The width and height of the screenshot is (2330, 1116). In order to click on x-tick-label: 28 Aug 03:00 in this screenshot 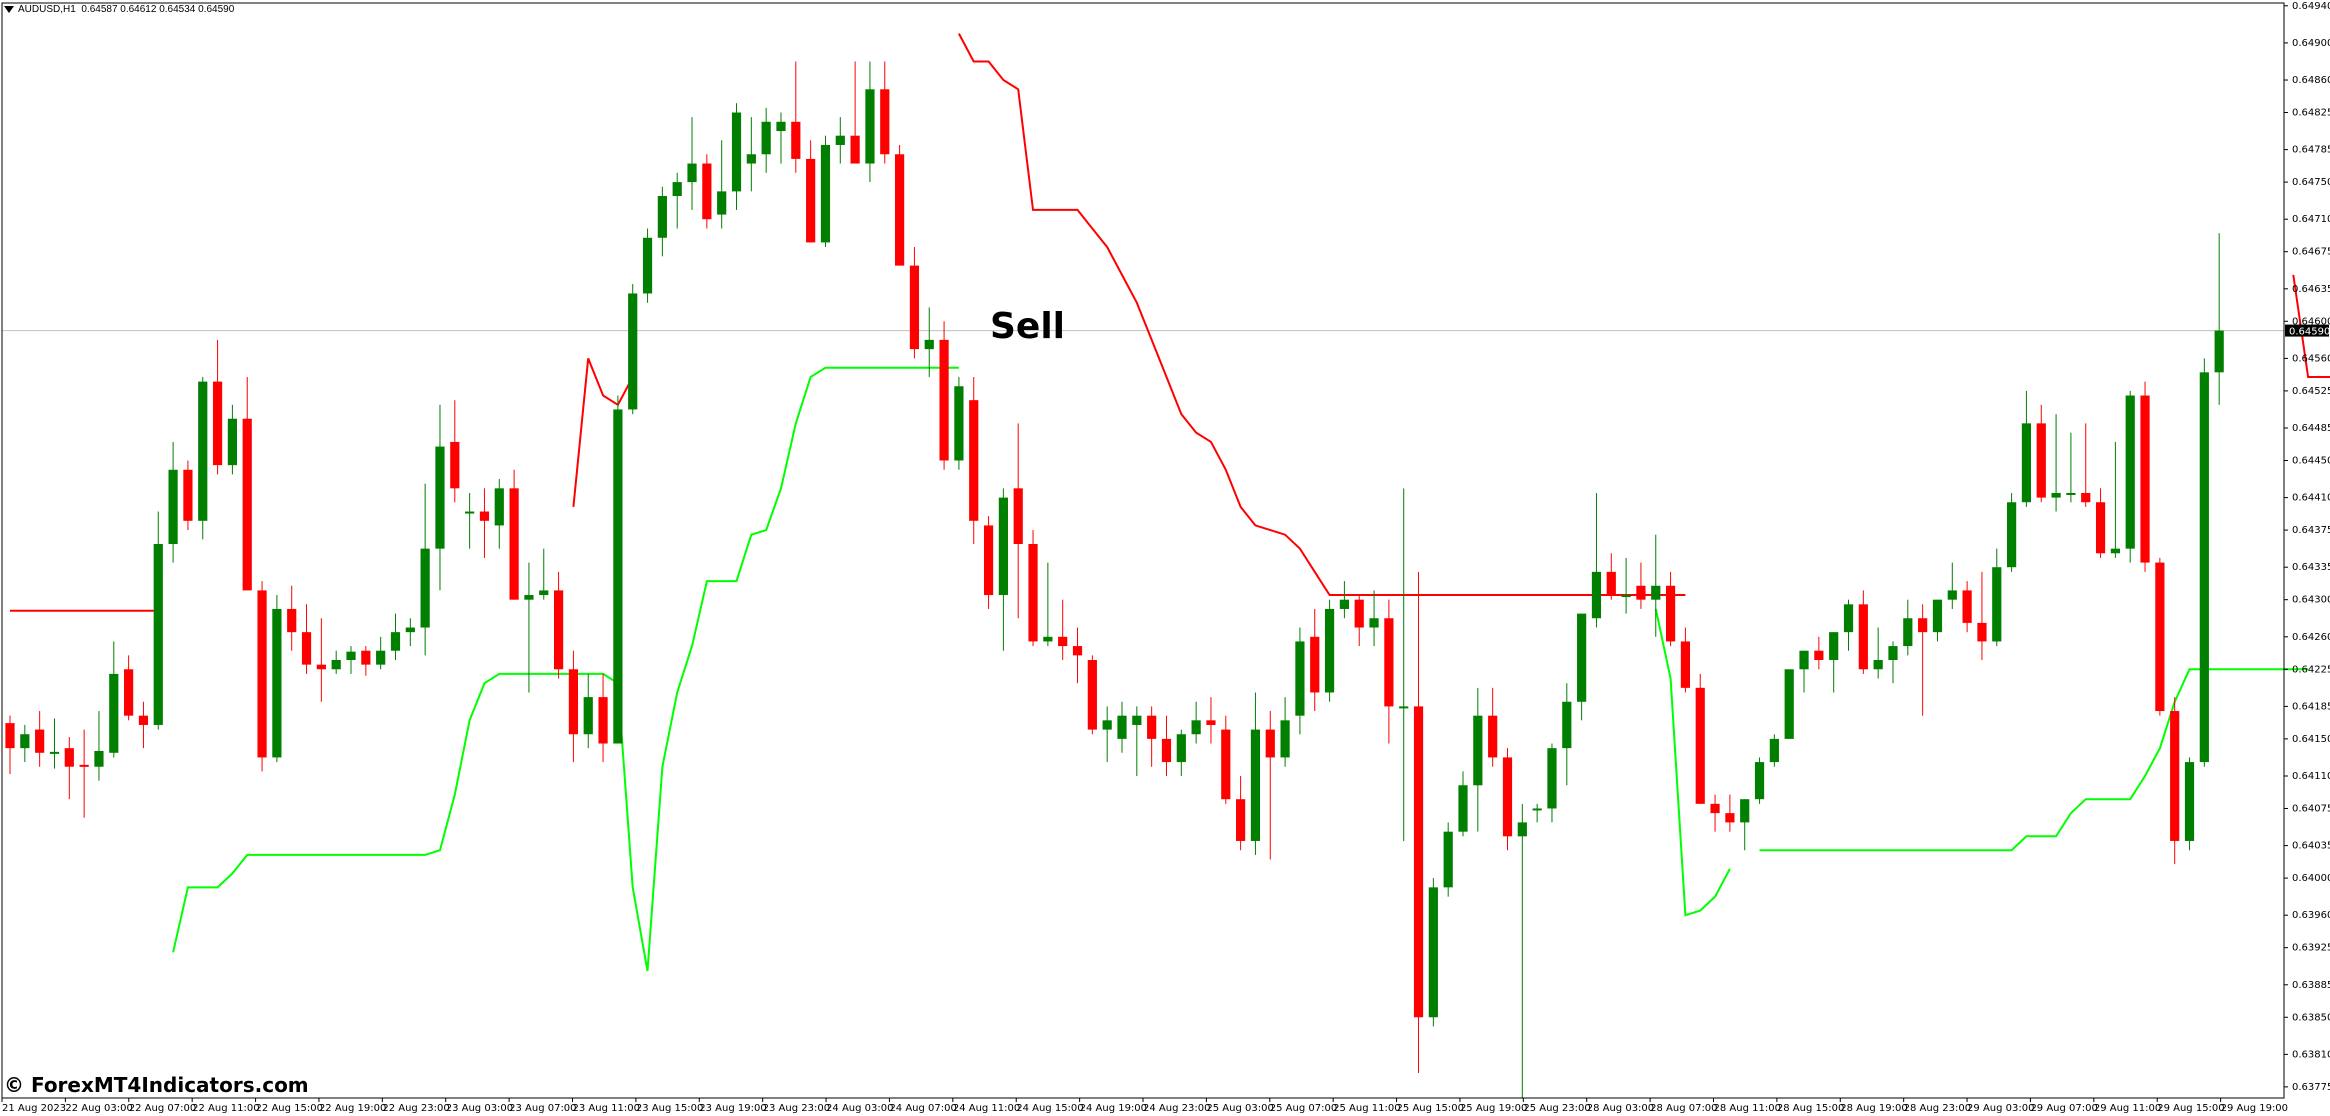, I will do `click(1620, 1108)`.